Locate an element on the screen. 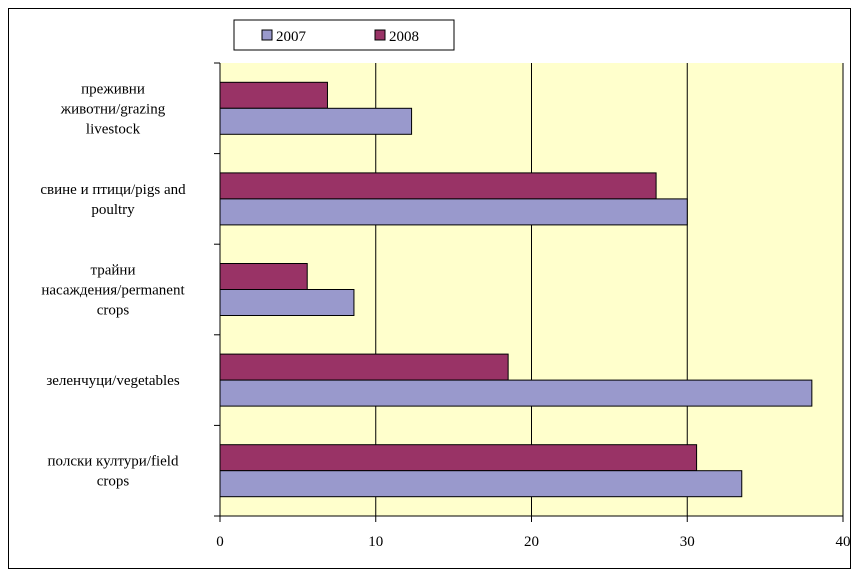 This screenshot has width=859, height=577. x-tick-label: 0 is located at coordinates (220, 542).